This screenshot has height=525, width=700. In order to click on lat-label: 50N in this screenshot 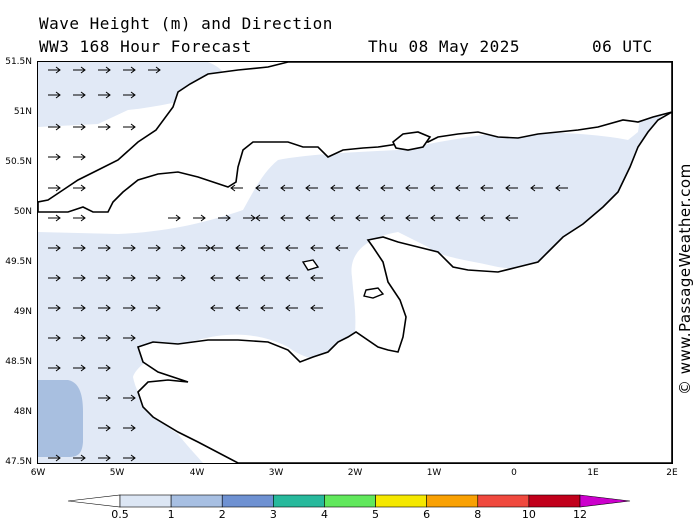, I will do `click(22, 212)`.